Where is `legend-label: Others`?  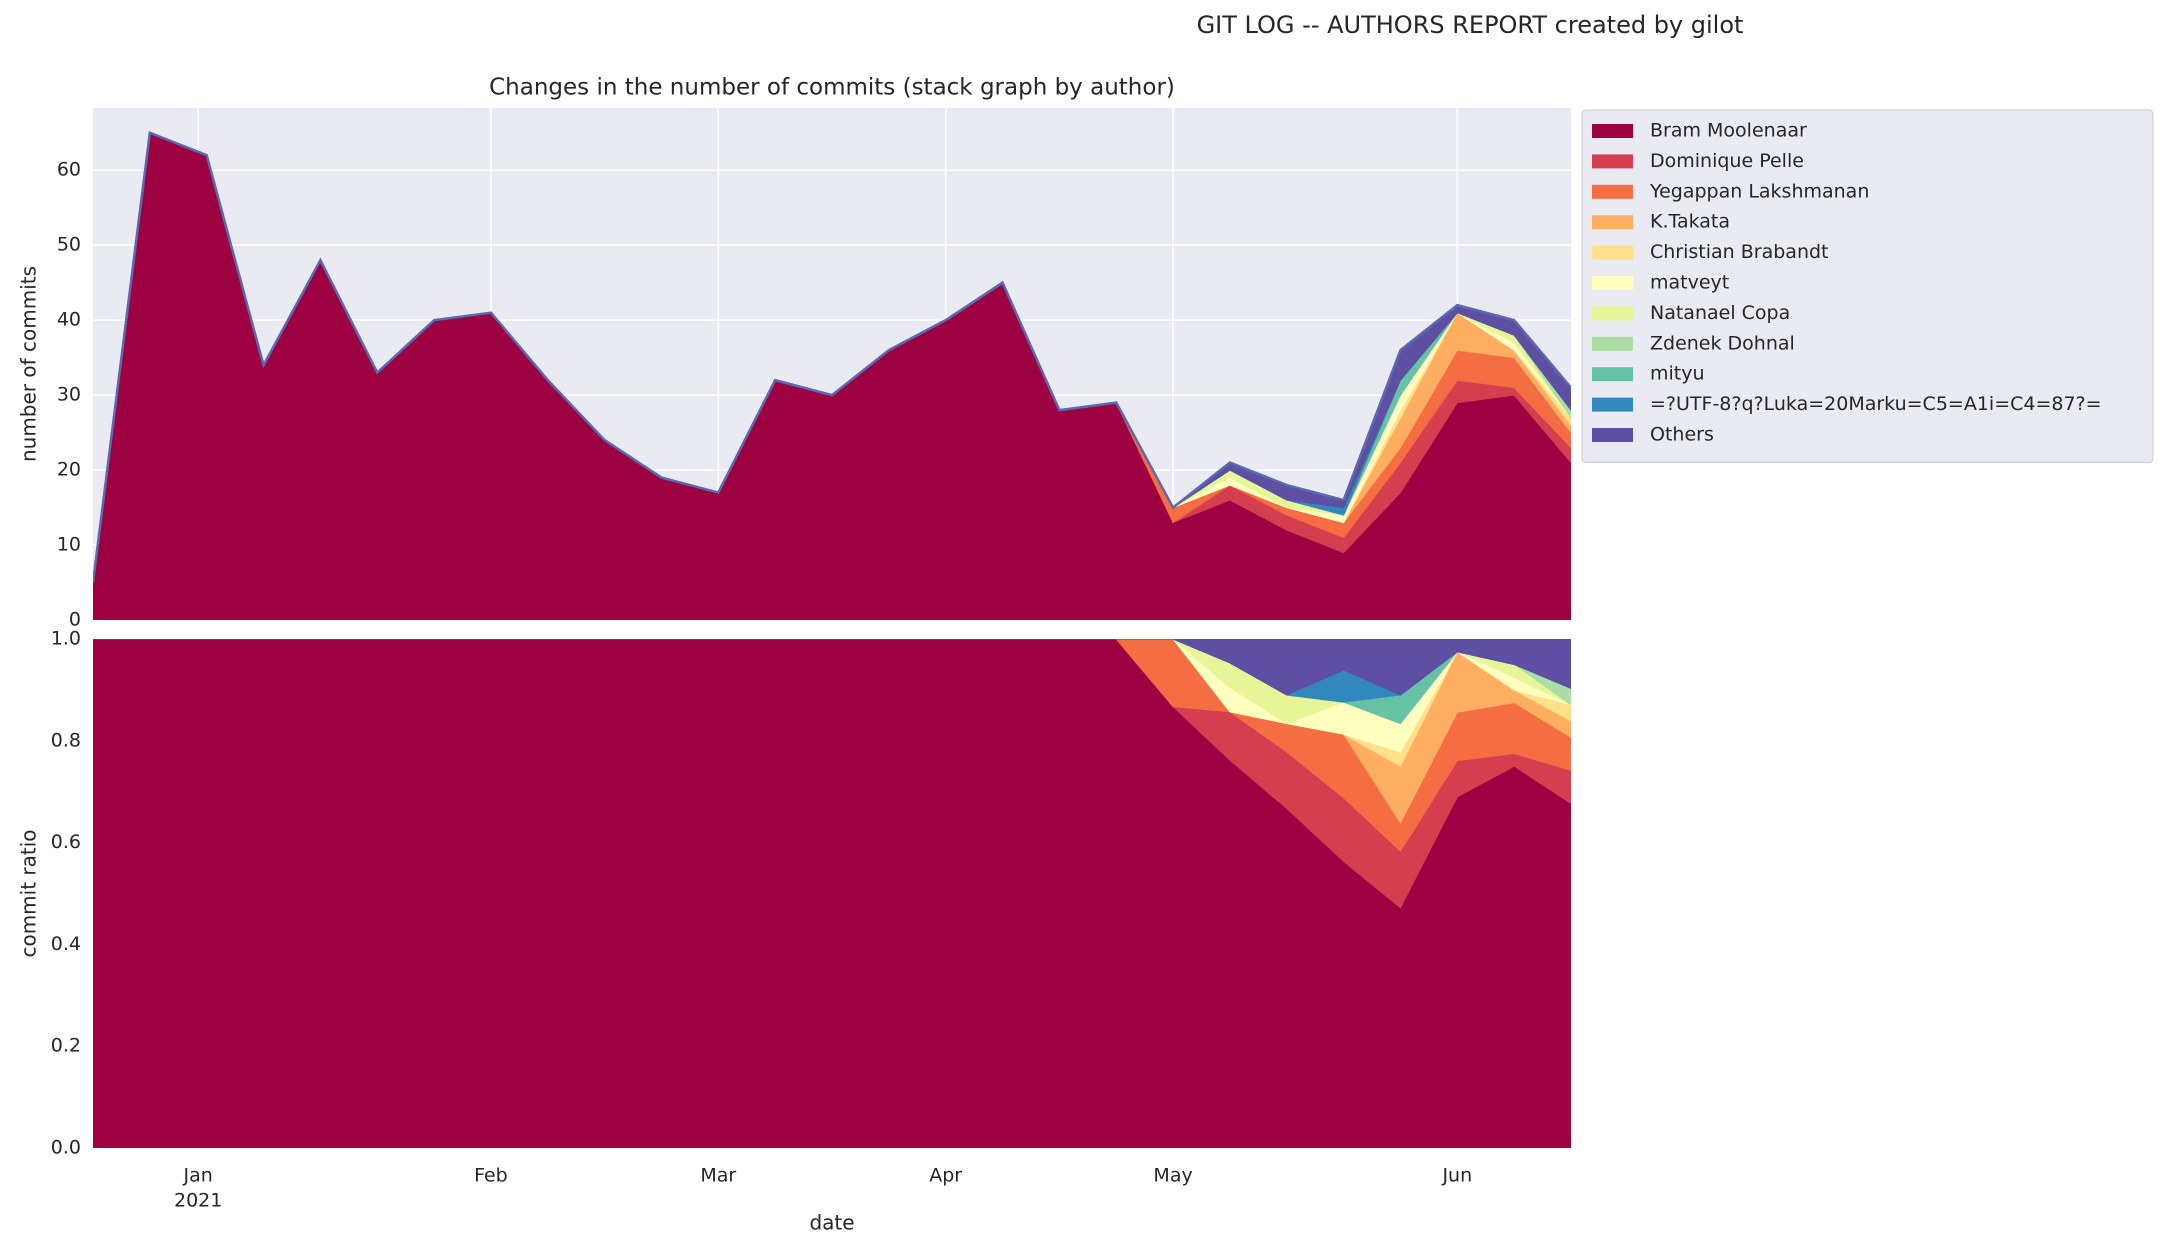
legend-label: Others is located at coordinates (1682, 435).